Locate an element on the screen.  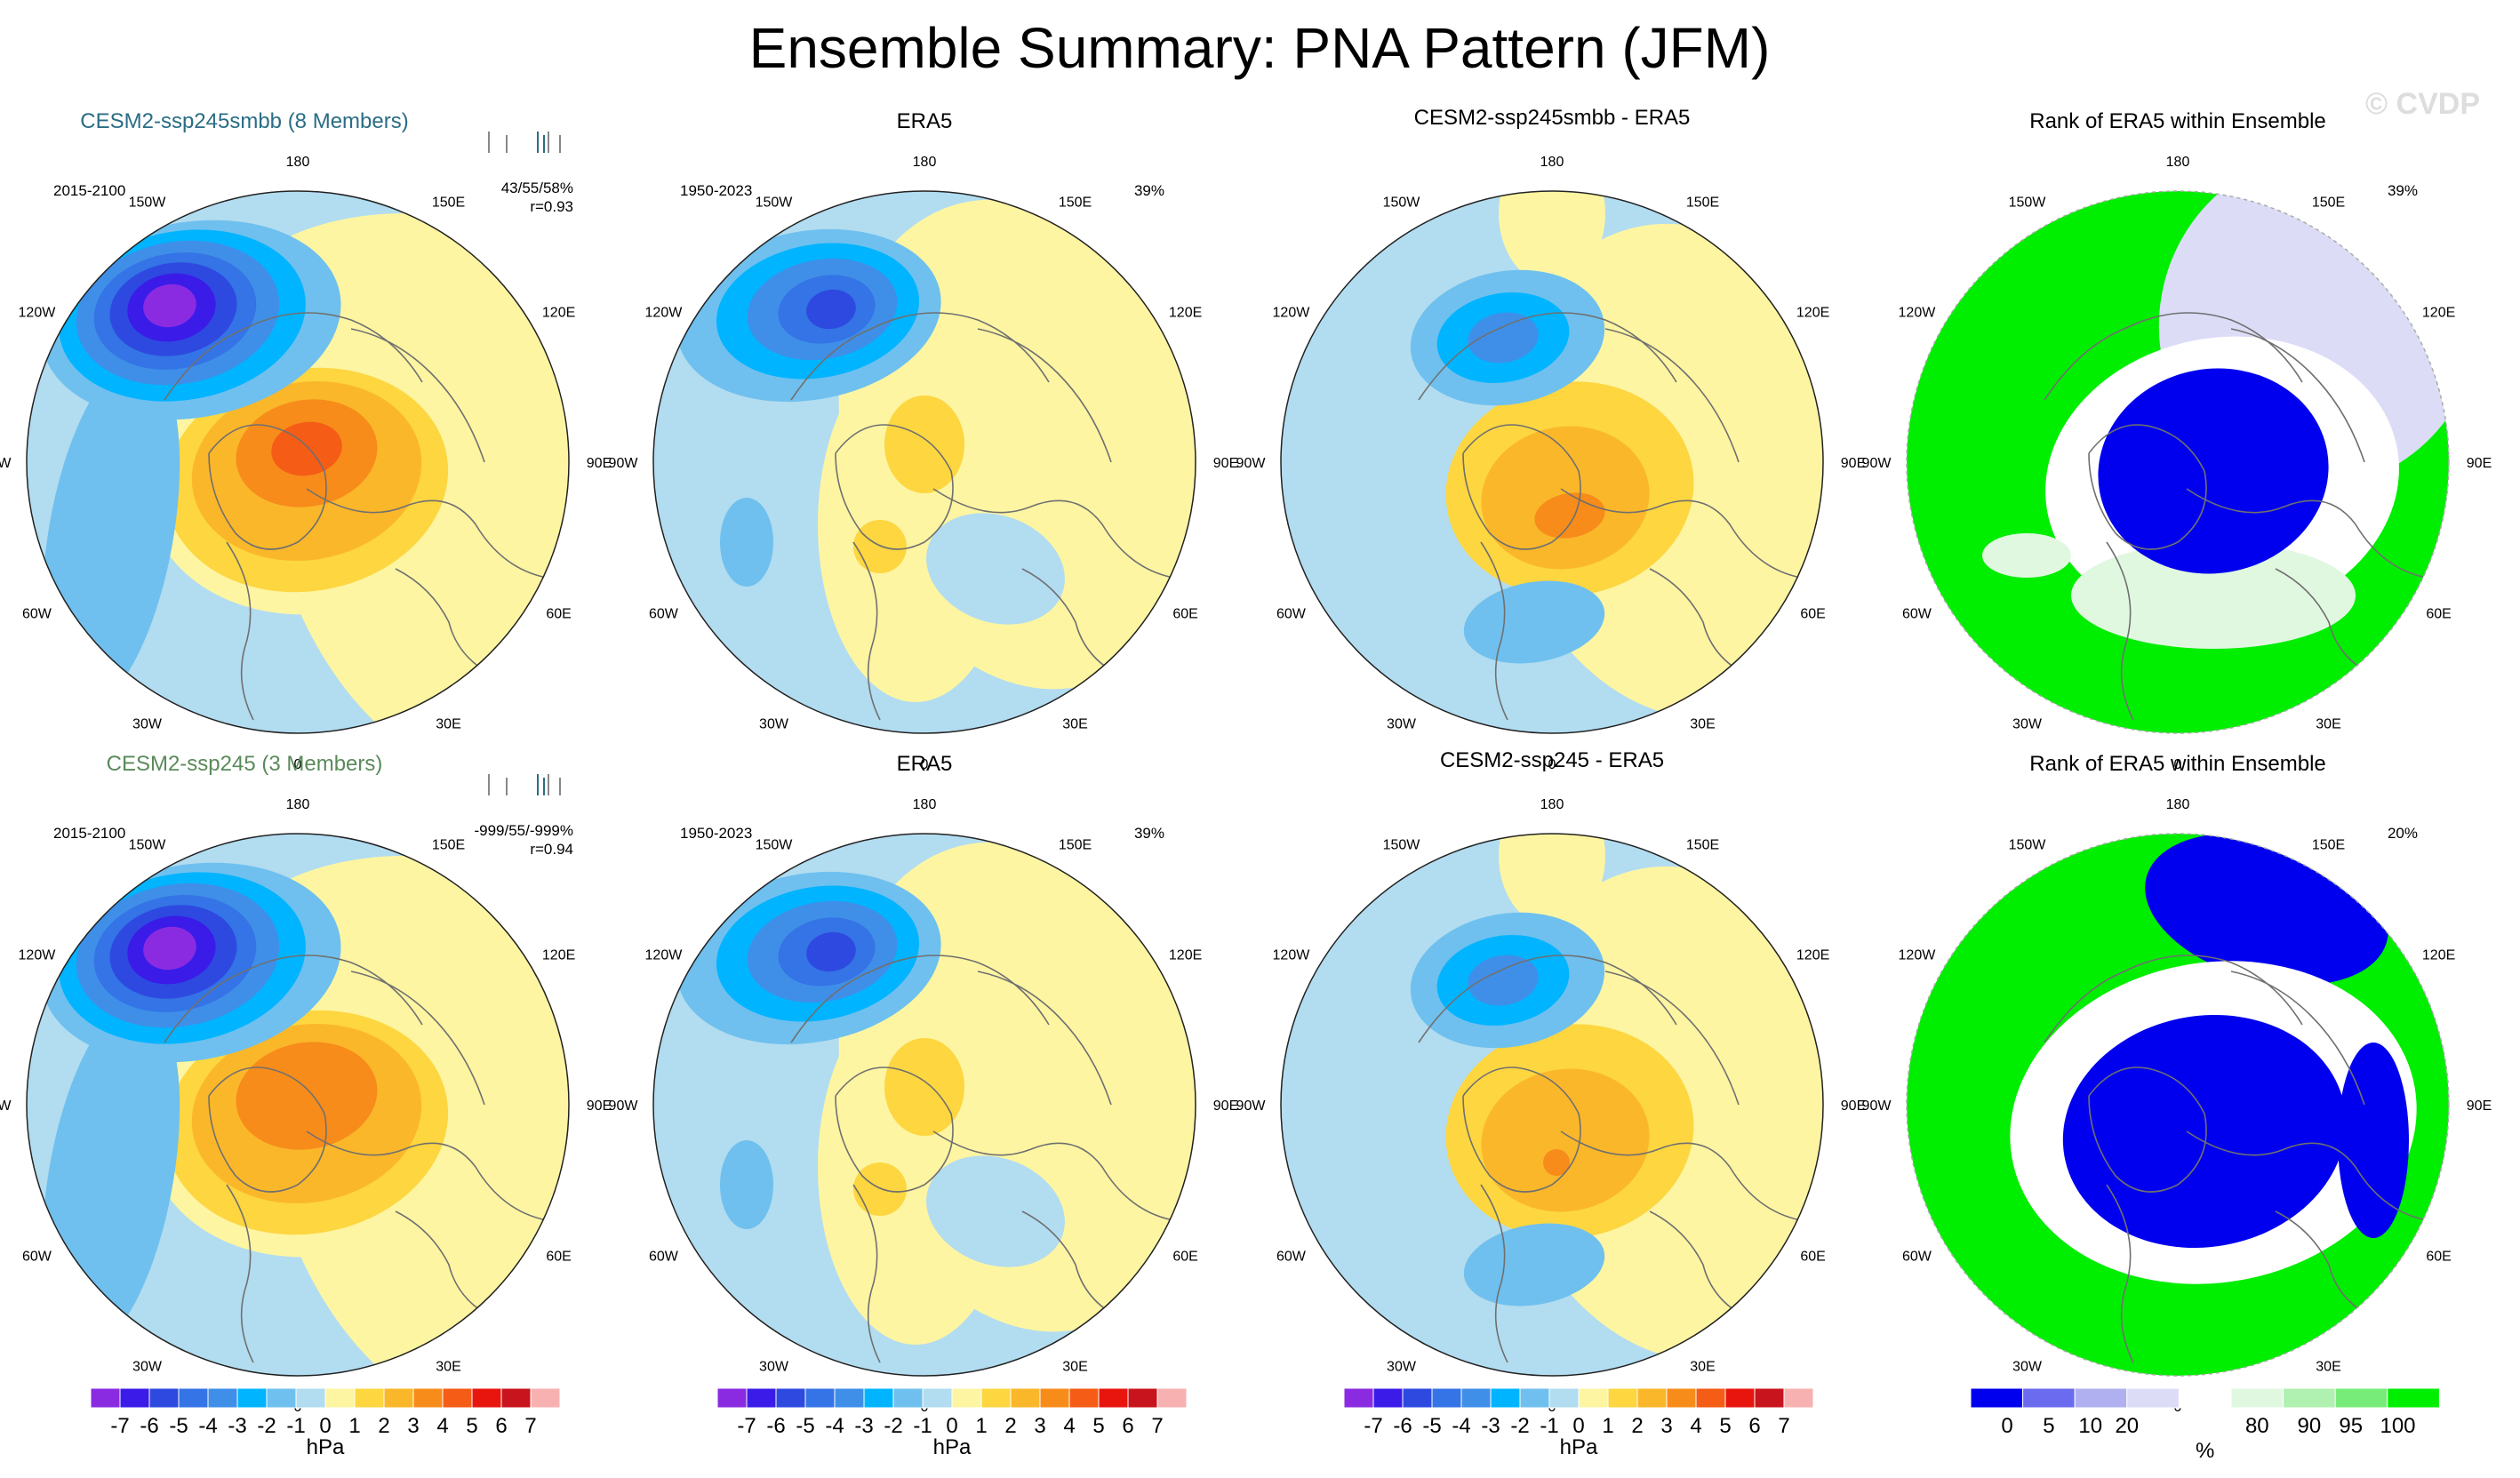
diff-title: CESM2-ssp245smbb - ERA5 is located at coordinates (1552, 118).